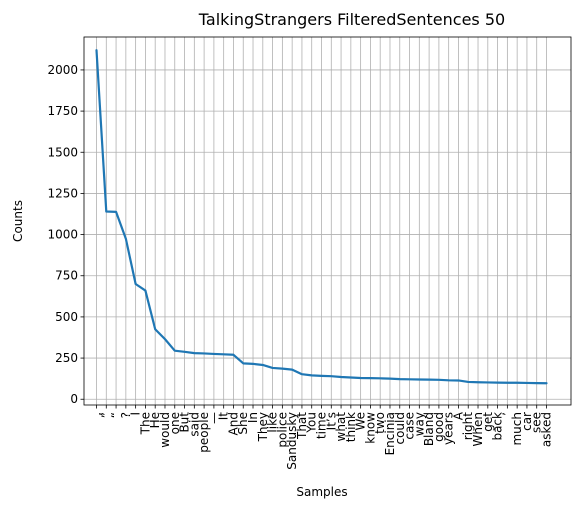 Image resolution: width=580 pixels, height=507 pixels. What do you see at coordinates (263, 427) in the screenshot?
I see `x-tick-label: They` at bounding box center [263, 427].